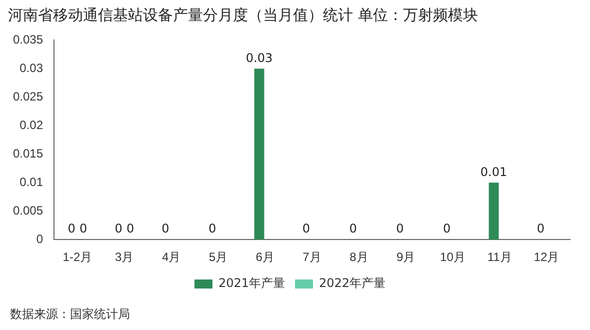 This screenshot has height=330, width=590. What do you see at coordinates (70, 314) in the screenshot?
I see `source-note: 数据来源：国家统计局` at bounding box center [70, 314].